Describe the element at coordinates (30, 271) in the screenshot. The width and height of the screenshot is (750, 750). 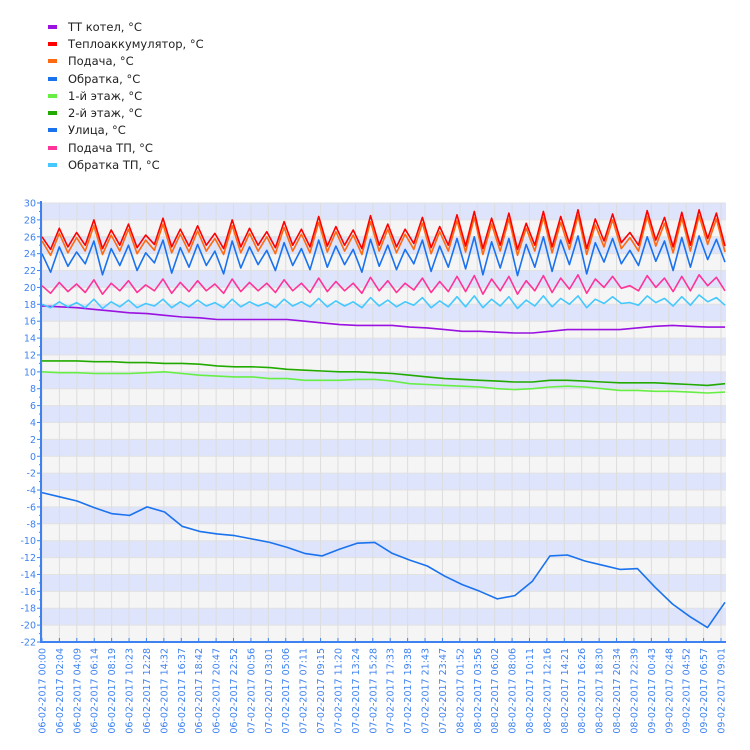
I see `y-tick-label: 22` at that location.